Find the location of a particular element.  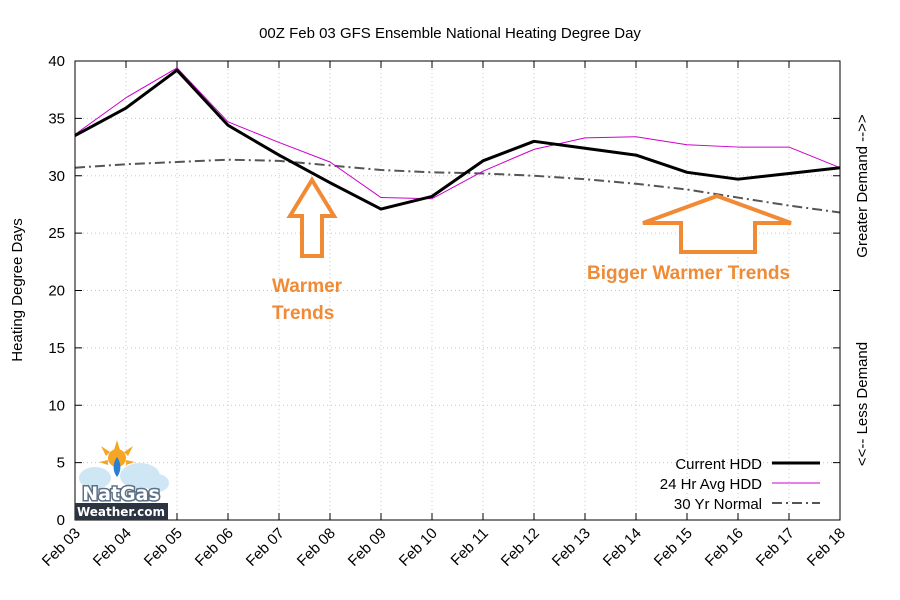

x-tick-label: Feb 06 is located at coordinates (214, 547).